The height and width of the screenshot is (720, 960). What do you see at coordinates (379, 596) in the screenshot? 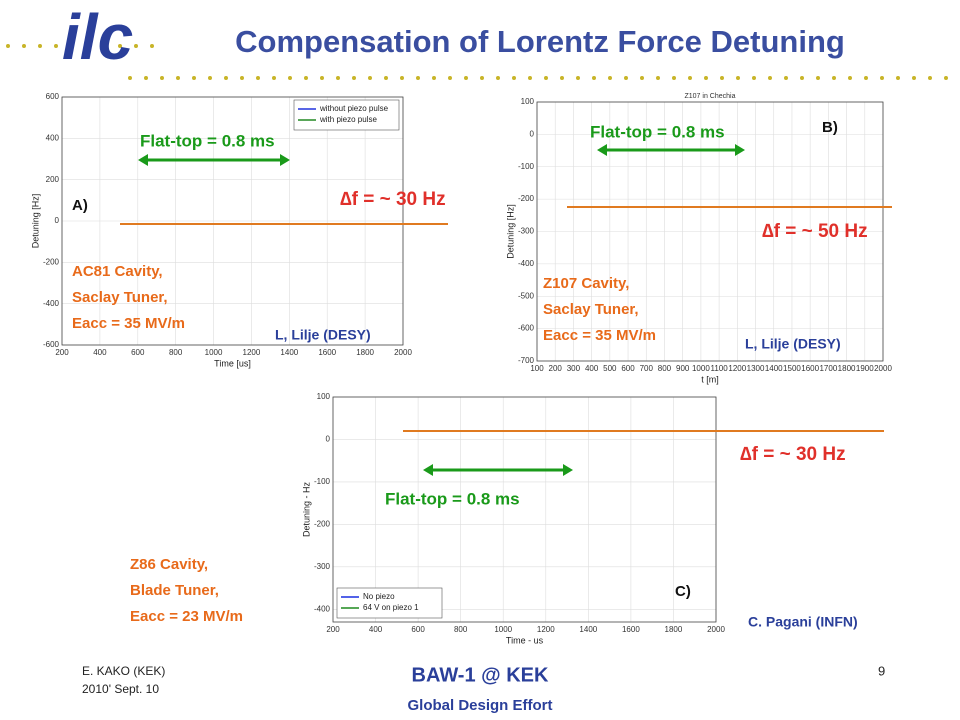
I see `legend-label: No piezo` at bounding box center [379, 596].